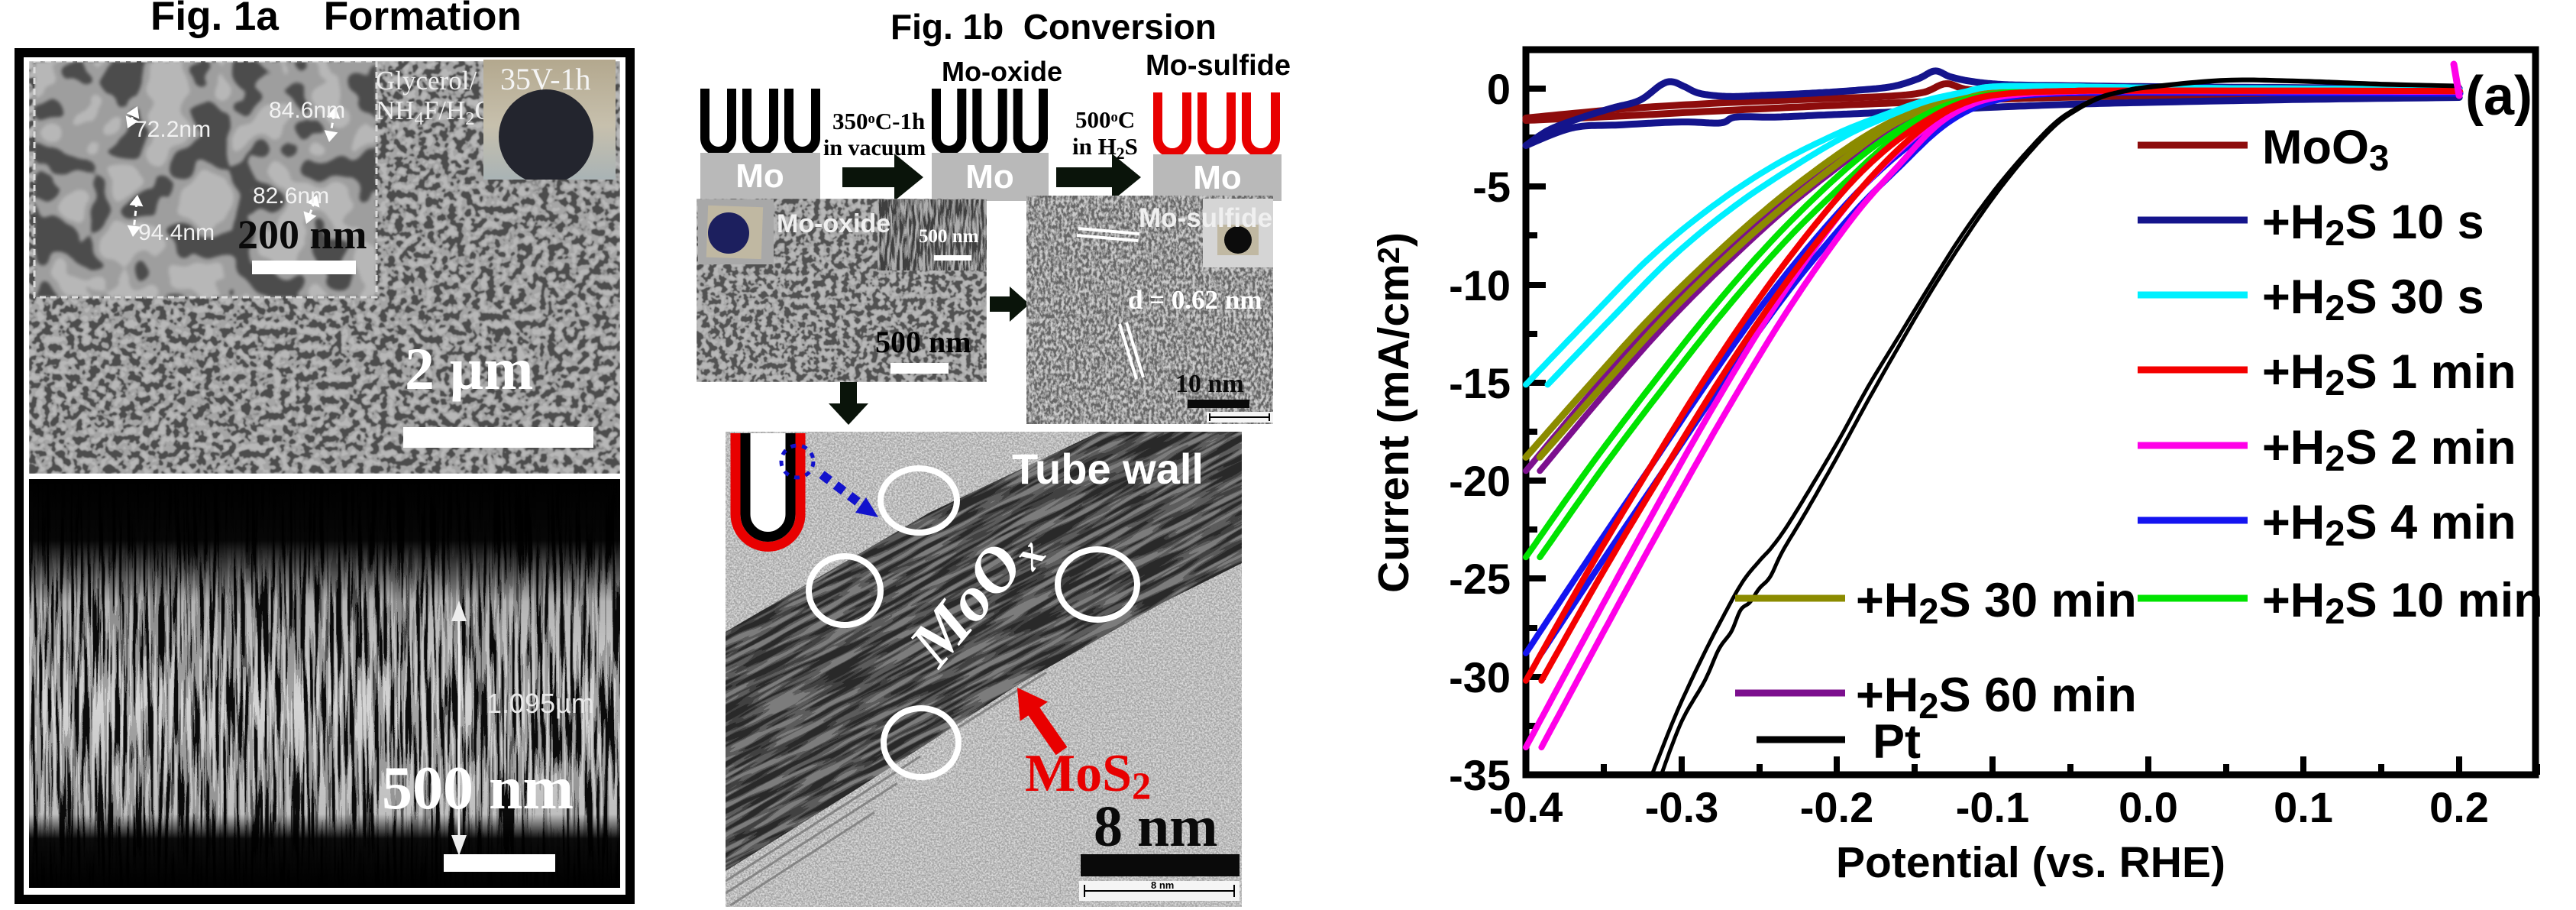 The height and width of the screenshot is (910, 2576). What do you see at coordinates (1480, 383) in the screenshot?
I see `svg-text: -15` at bounding box center [1480, 383].